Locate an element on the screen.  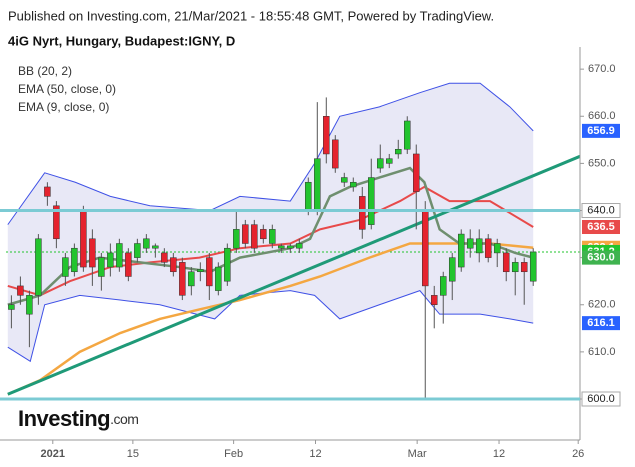
x-tick-label: 2021 is located at coordinates (53, 454).